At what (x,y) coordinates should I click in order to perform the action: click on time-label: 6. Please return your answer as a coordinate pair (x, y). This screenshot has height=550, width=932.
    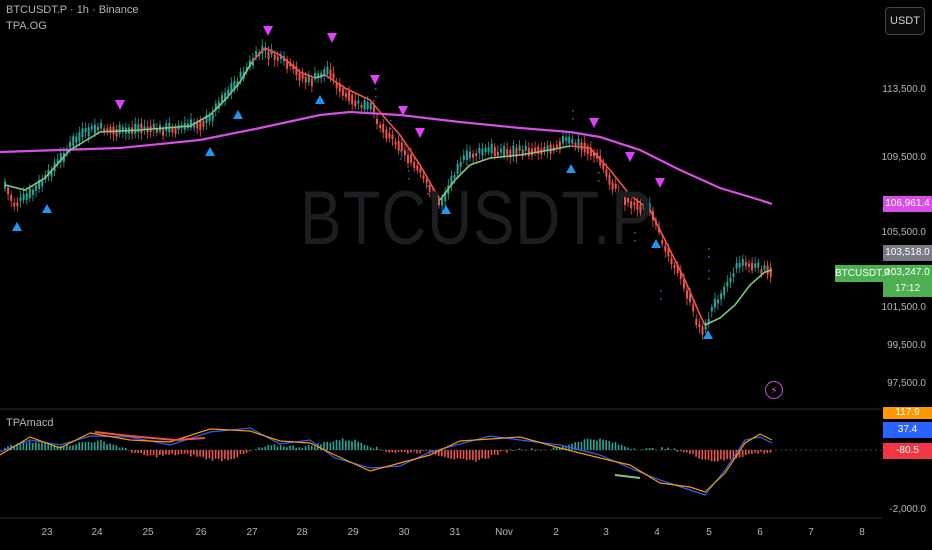
    Looking at the image, I should click on (760, 532).